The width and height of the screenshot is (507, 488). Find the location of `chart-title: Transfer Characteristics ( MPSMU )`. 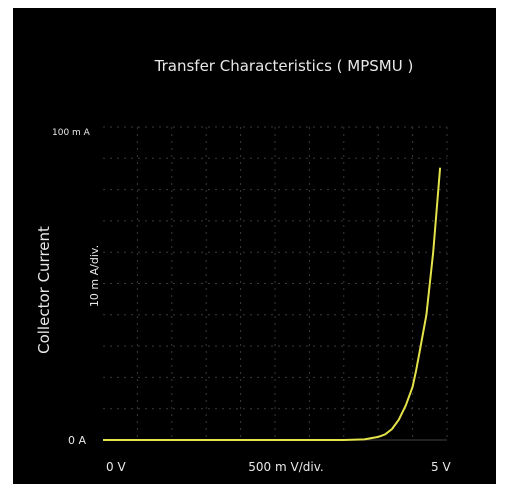

chart-title: Transfer Characteristics ( MPSMU ) is located at coordinates (284, 66).